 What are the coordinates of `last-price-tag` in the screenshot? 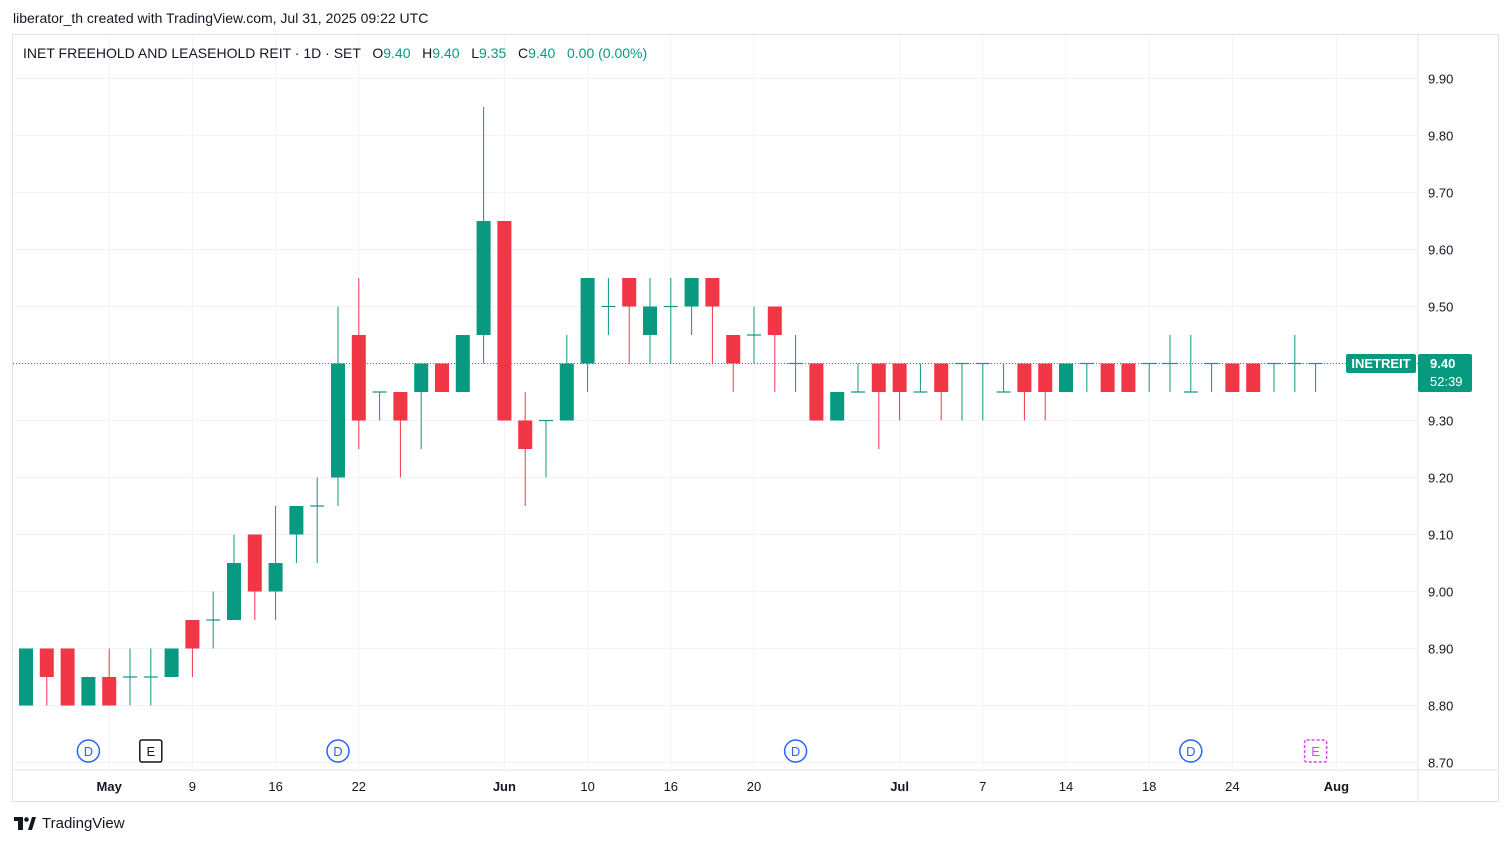 It's located at (1445, 373).